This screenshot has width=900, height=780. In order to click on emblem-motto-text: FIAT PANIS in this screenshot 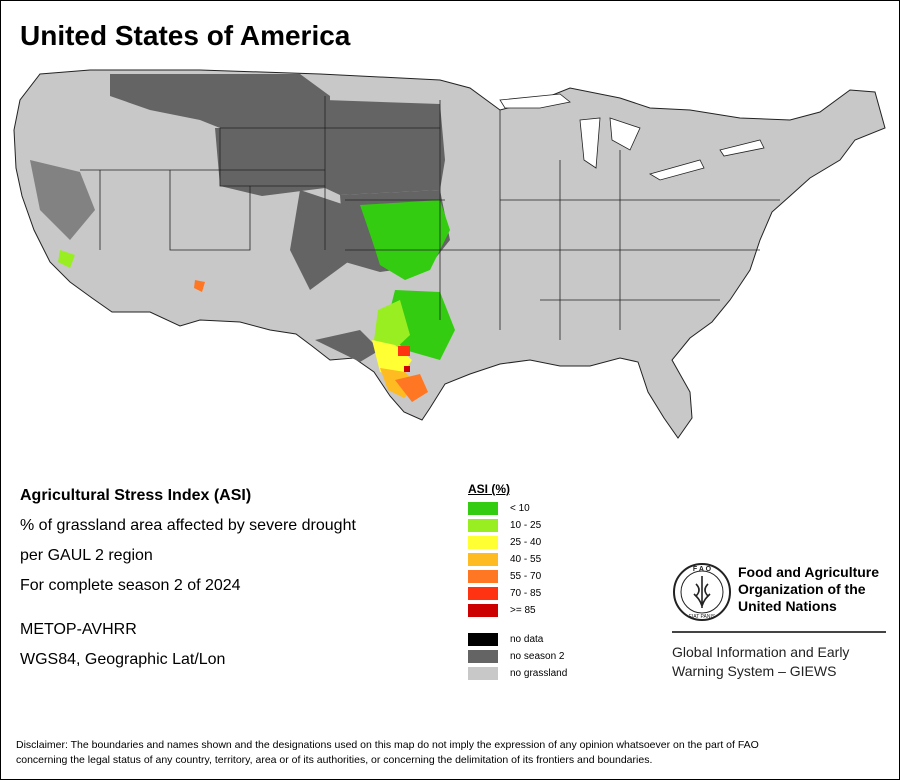, I will do `click(702, 617)`.